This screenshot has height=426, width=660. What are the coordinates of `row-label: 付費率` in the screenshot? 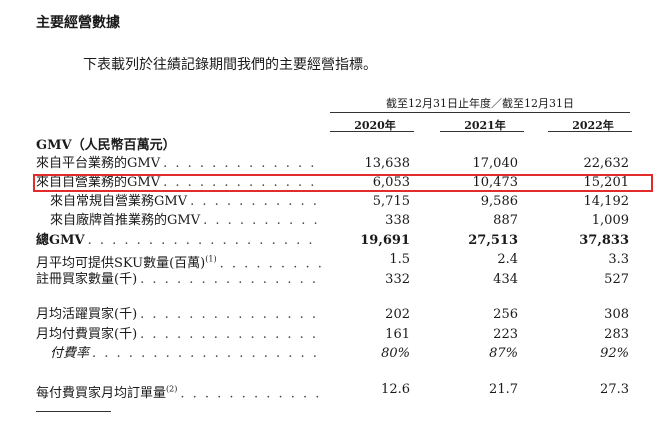 It's located at (71, 353).